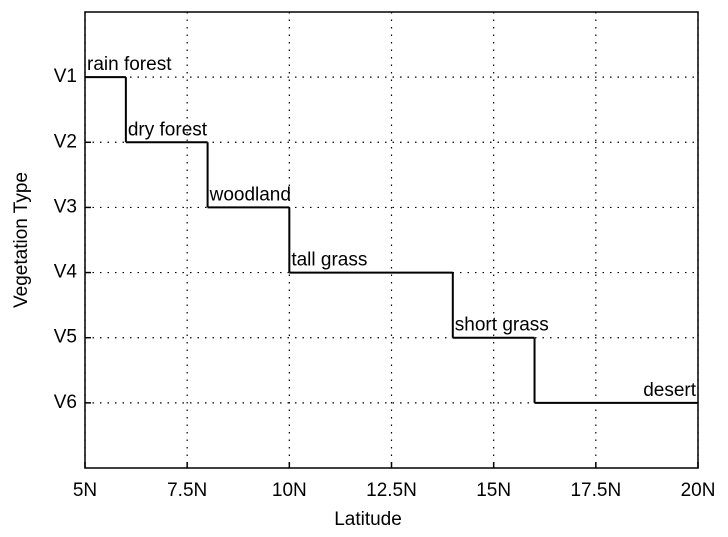 This screenshot has height=537, width=728. Describe the element at coordinates (65, 402) in the screenshot. I see `y-tick-label: V6` at that location.